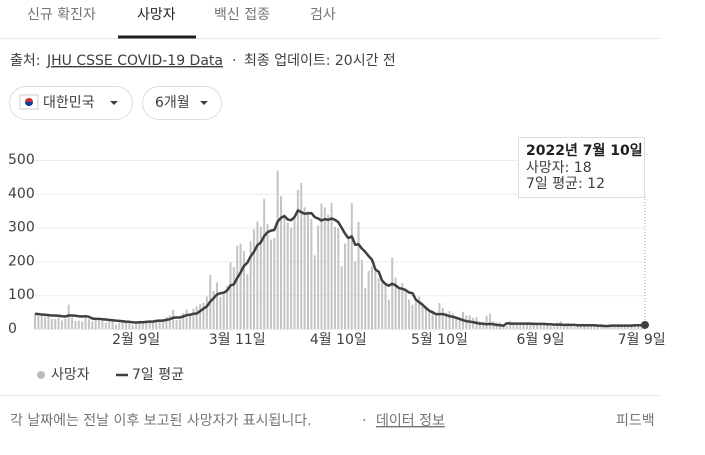 The image size is (705, 455). I want to click on source-label: 출처:, so click(25, 61).